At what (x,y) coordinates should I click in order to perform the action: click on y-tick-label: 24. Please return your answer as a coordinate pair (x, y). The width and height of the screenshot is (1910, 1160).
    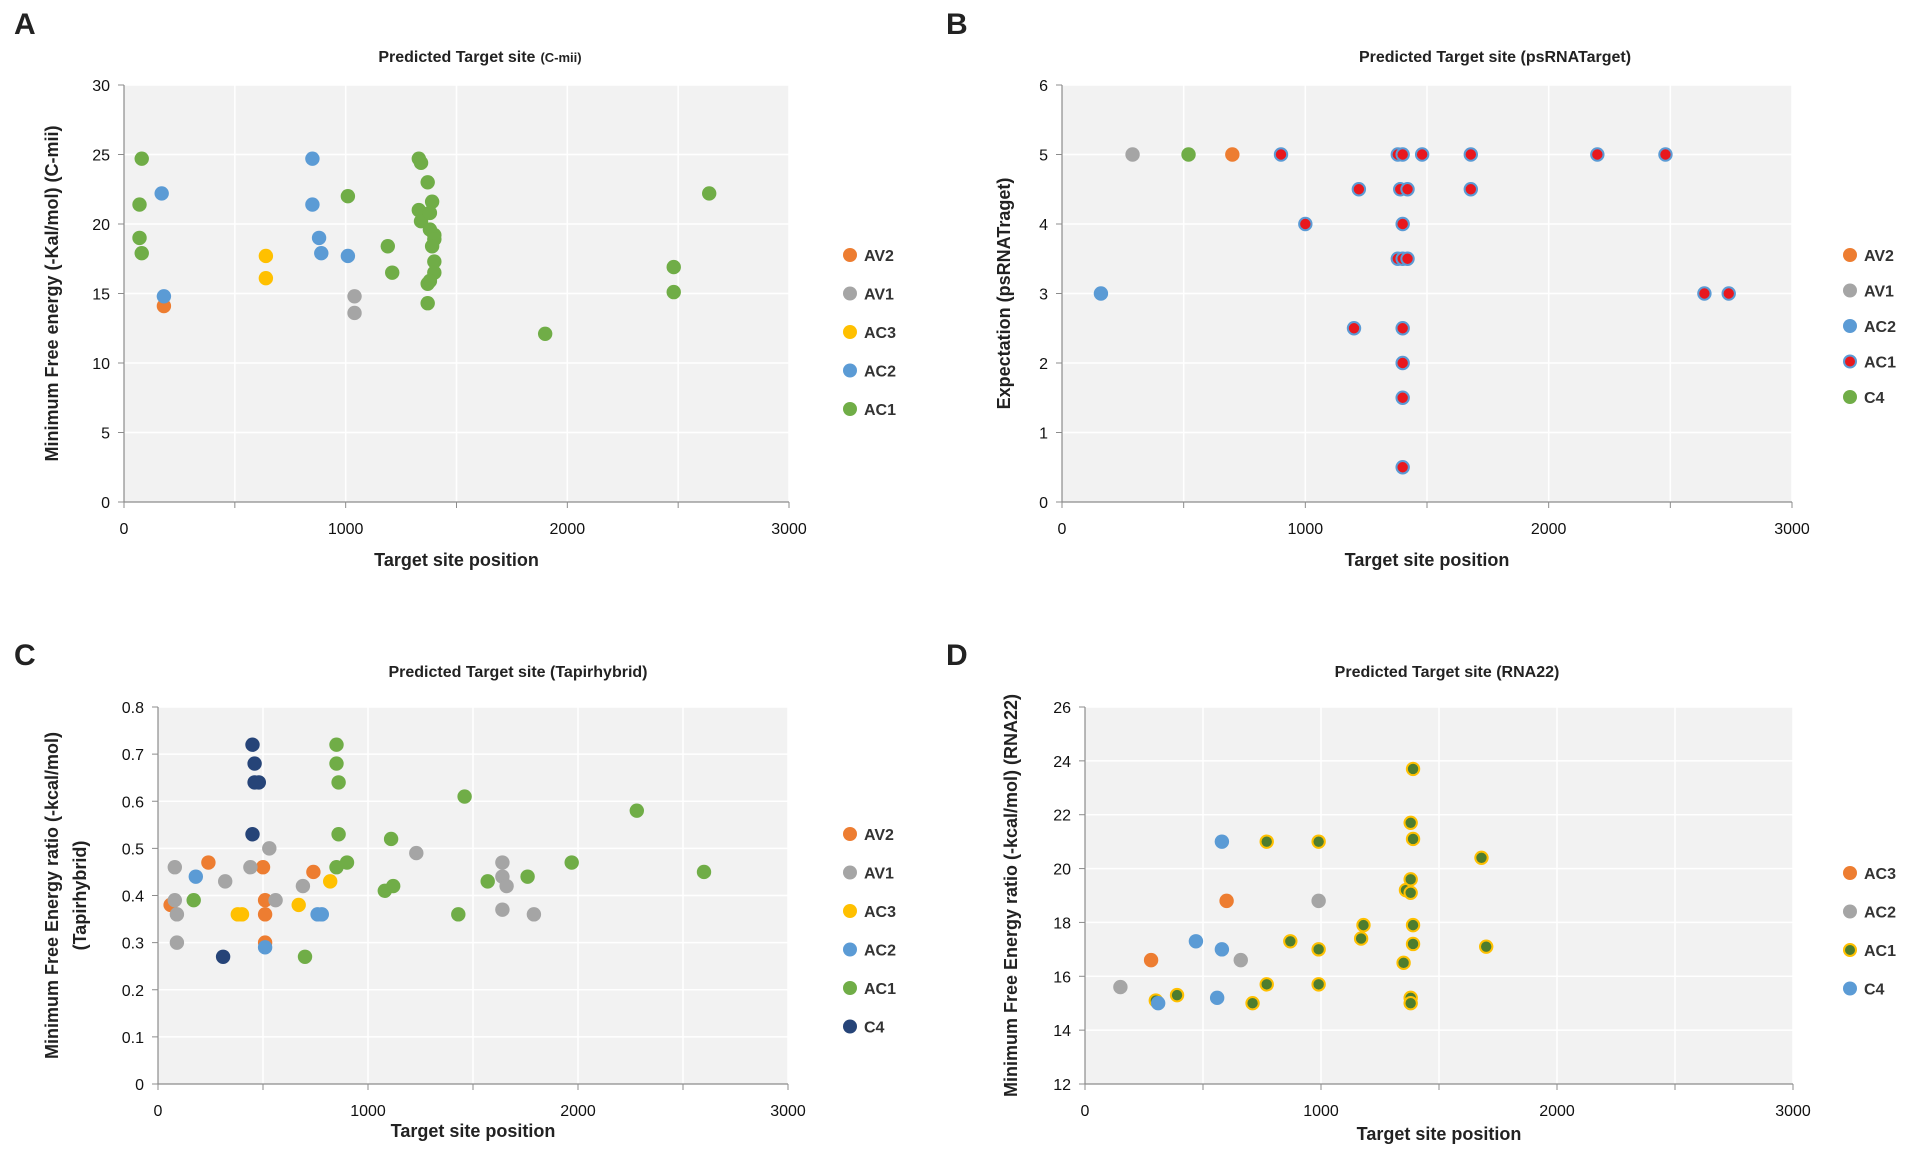
    Looking at the image, I should click on (1062, 762).